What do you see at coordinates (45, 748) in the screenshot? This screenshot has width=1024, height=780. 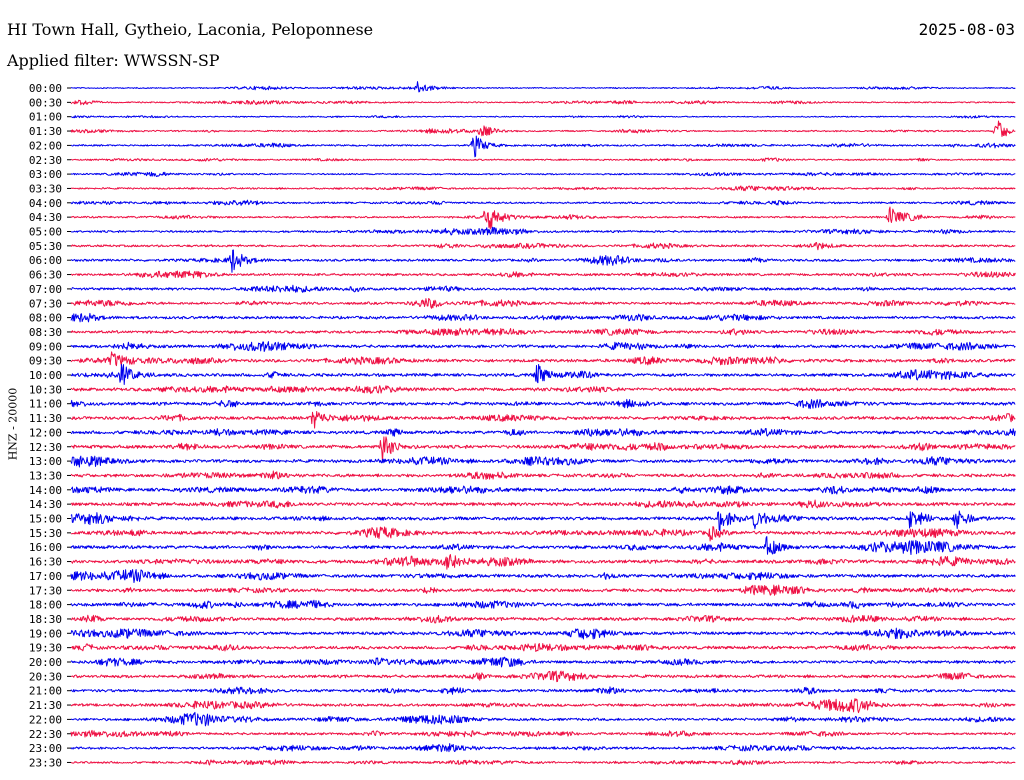 I see `row-label: 23:00` at bounding box center [45, 748].